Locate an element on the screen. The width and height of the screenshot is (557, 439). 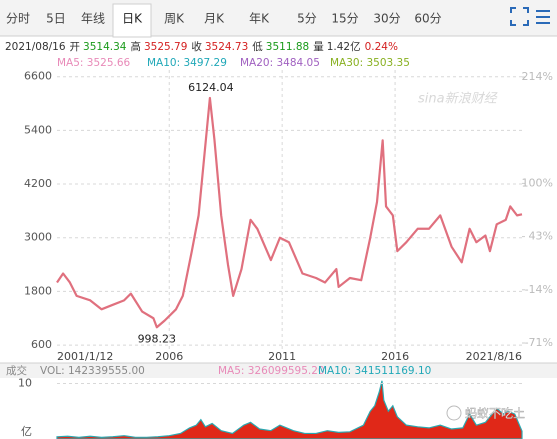
y-tick-label: 3000 is located at coordinates (38, 237).